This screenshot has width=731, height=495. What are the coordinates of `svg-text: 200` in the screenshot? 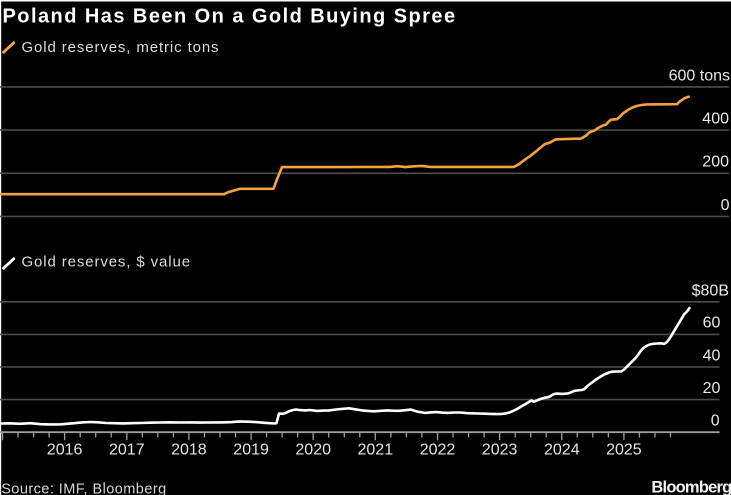 It's located at (715, 162).